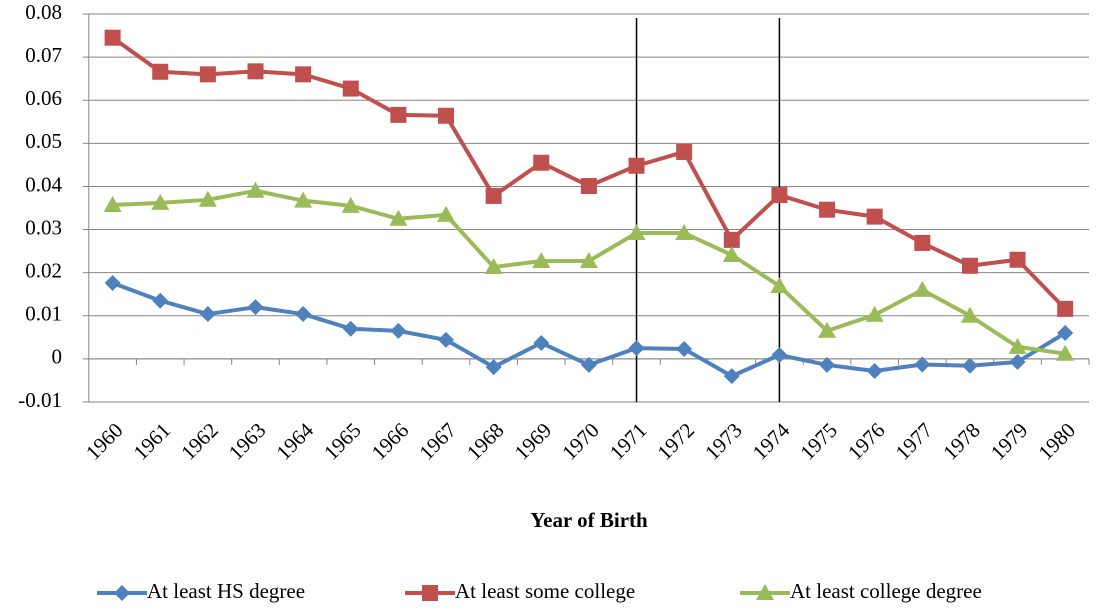  What do you see at coordinates (914, 441) in the screenshot?
I see `x-tick-label: 1977` at bounding box center [914, 441].